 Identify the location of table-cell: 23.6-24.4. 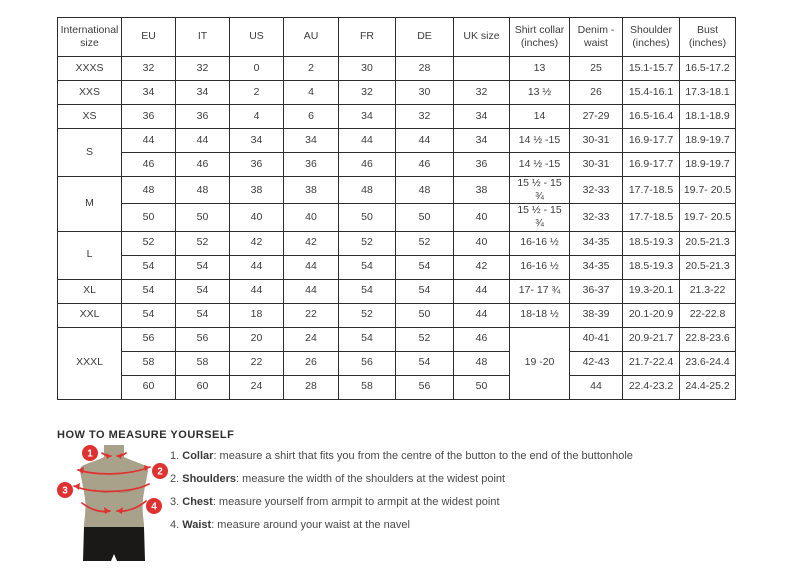
(707, 363).